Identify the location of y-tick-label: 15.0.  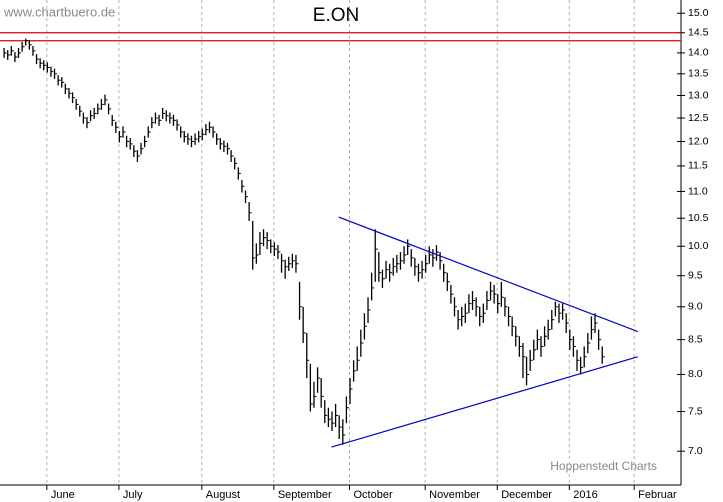
(698, 13).